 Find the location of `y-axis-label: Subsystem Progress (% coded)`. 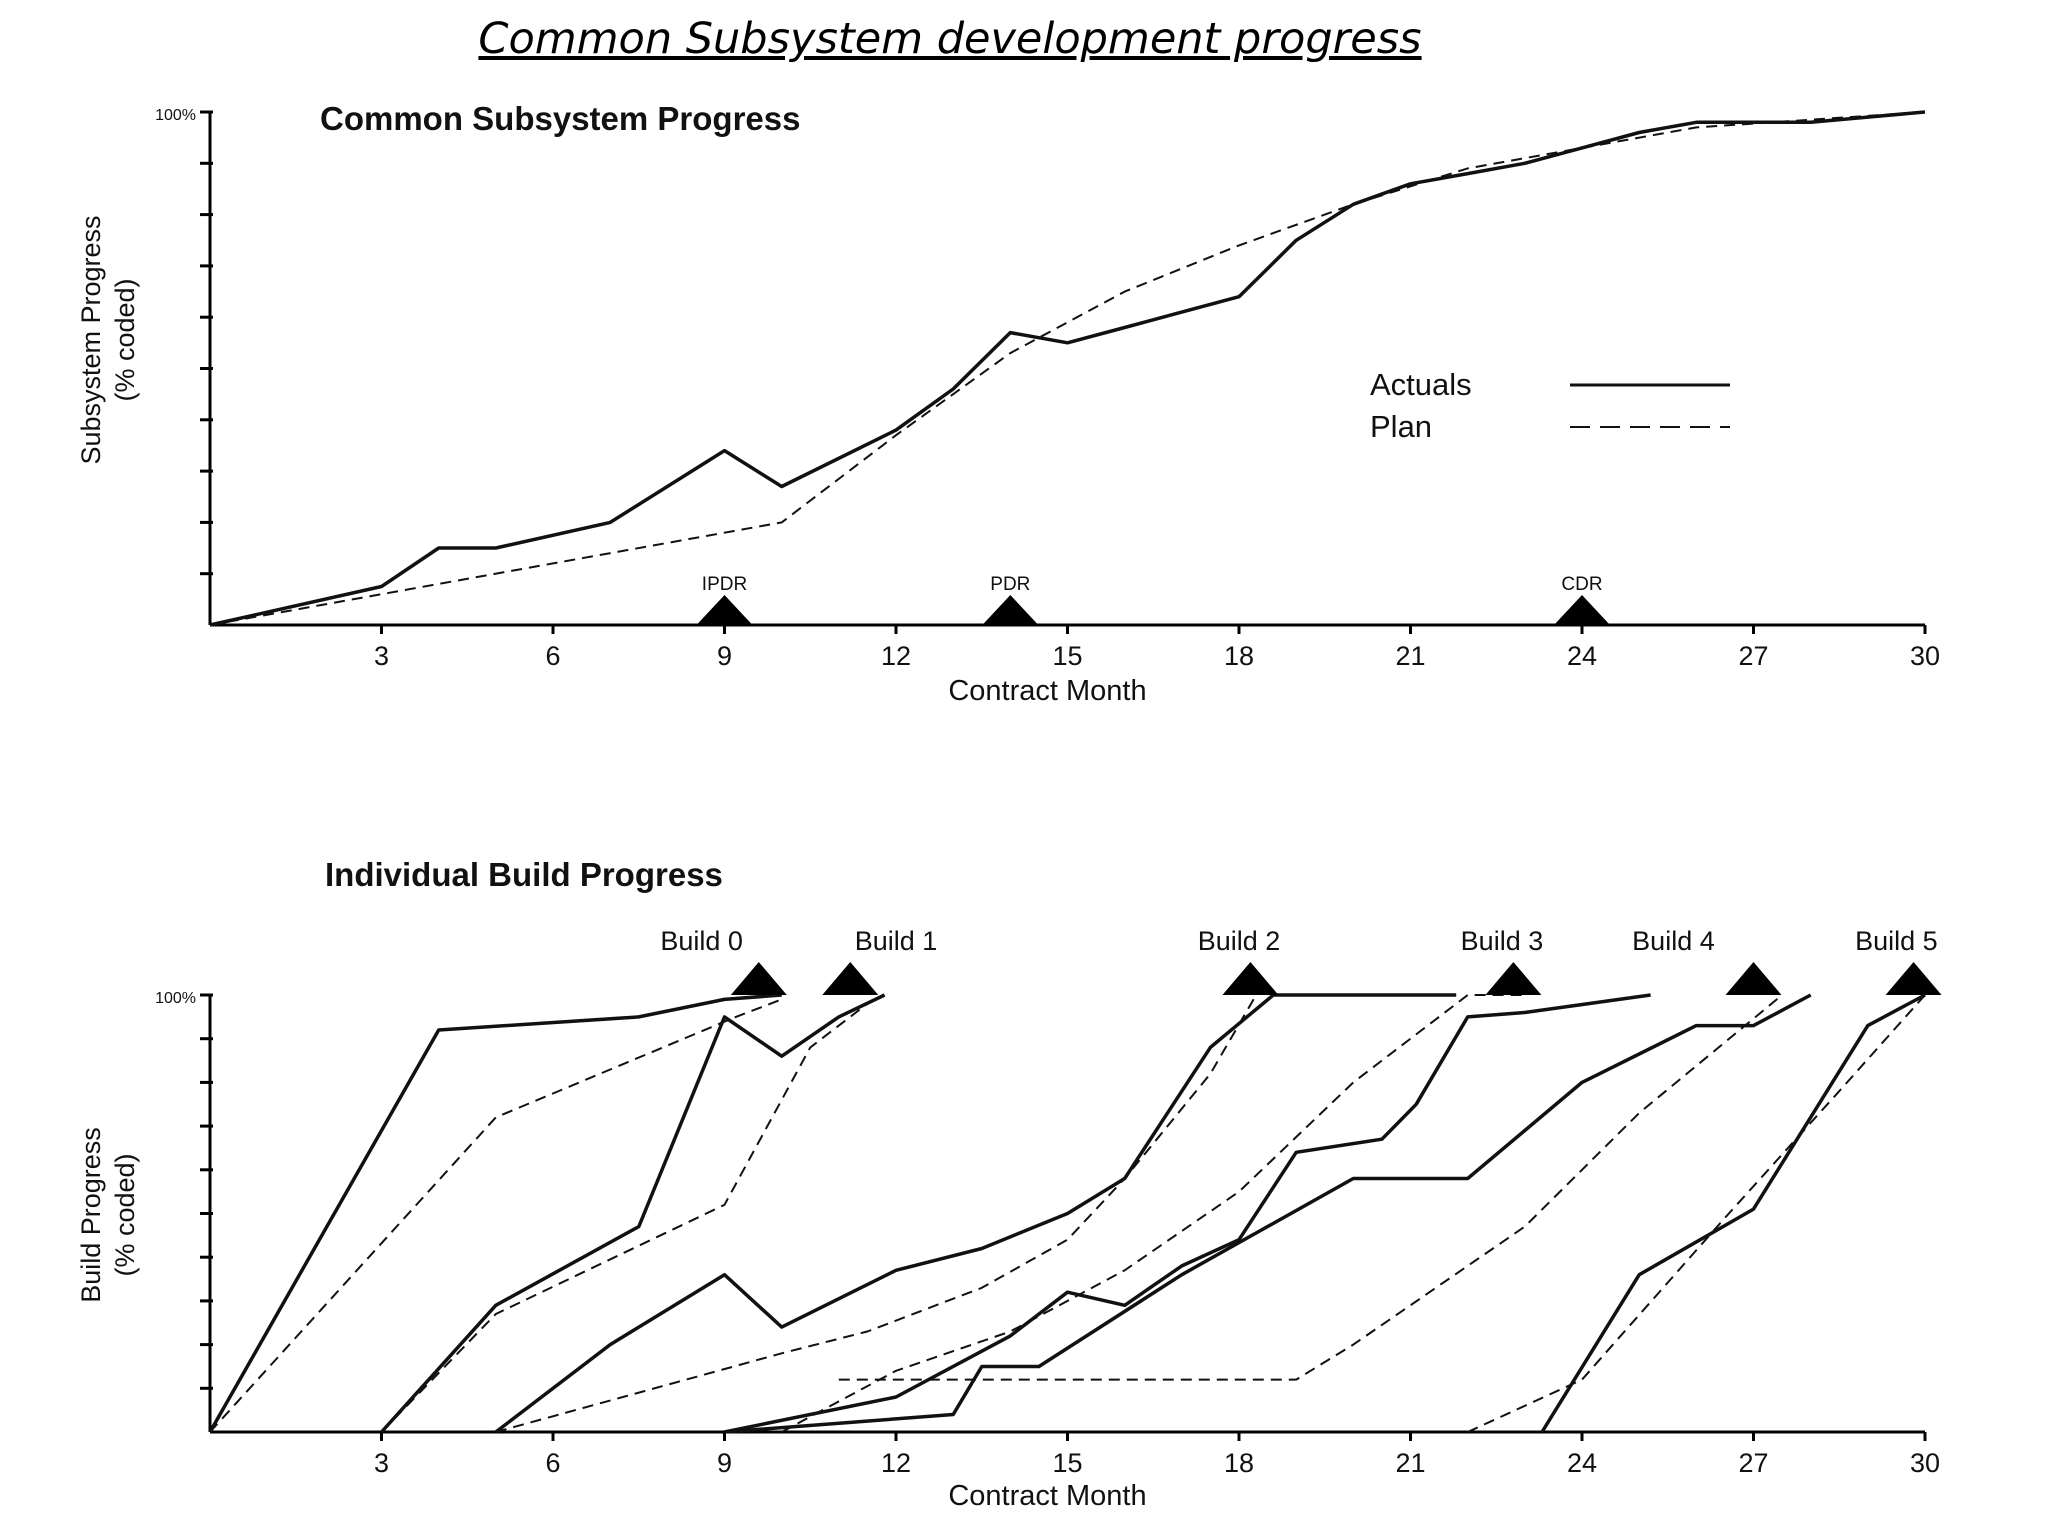

y-axis-label: Subsystem Progress (% coded) is located at coordinates (108, 339).